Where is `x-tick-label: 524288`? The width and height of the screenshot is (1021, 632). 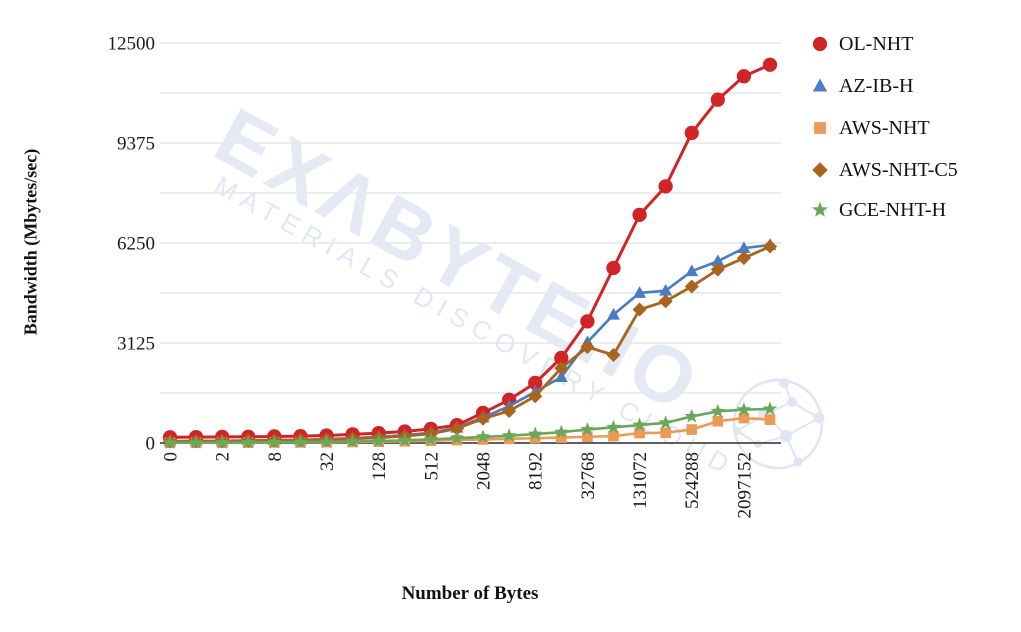
x-tick-label: 524288 is located at coordinates (692, 480).